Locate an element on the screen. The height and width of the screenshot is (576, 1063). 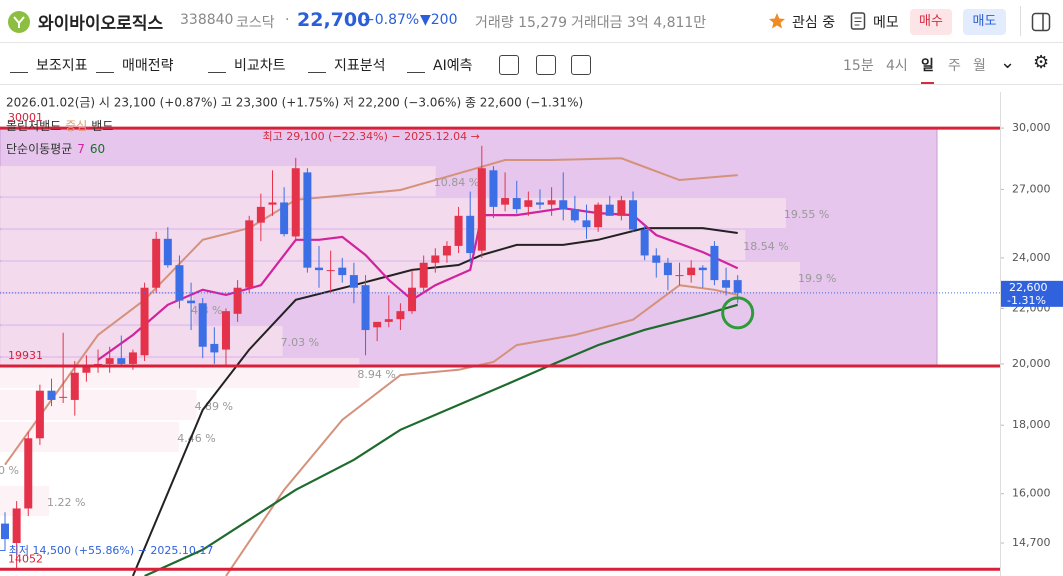
period-button: 15분 is located at coordinates (858, 66).